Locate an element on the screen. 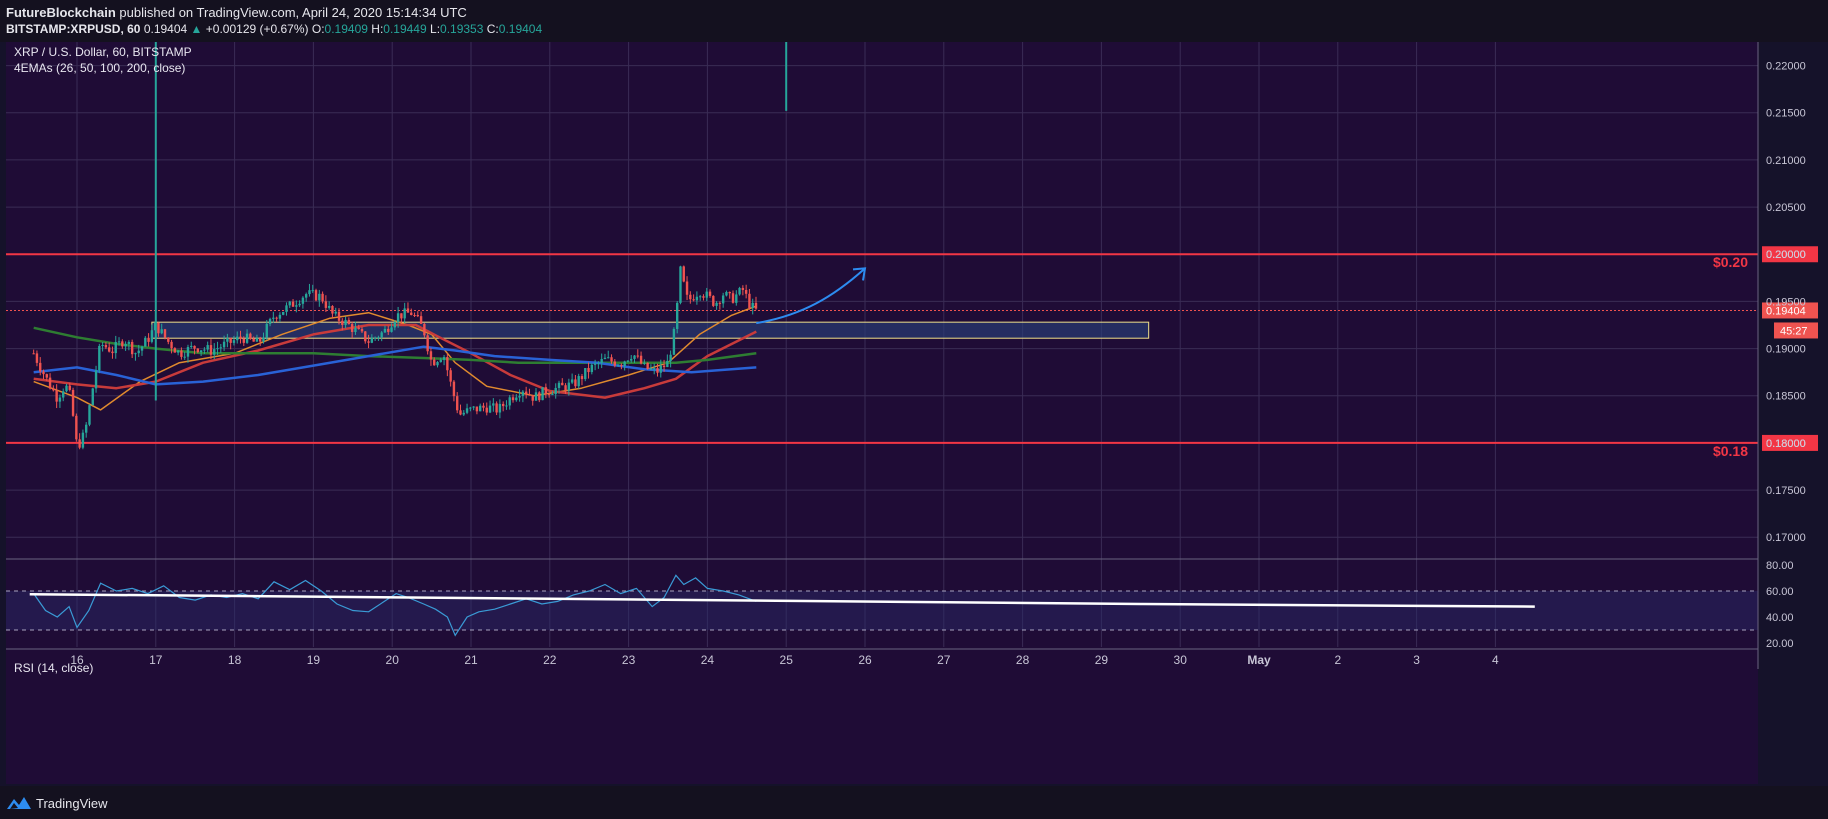 This screenshot has width=1828, height=819. author-name: FutureBlockchain is located at coordinates (61, 12).